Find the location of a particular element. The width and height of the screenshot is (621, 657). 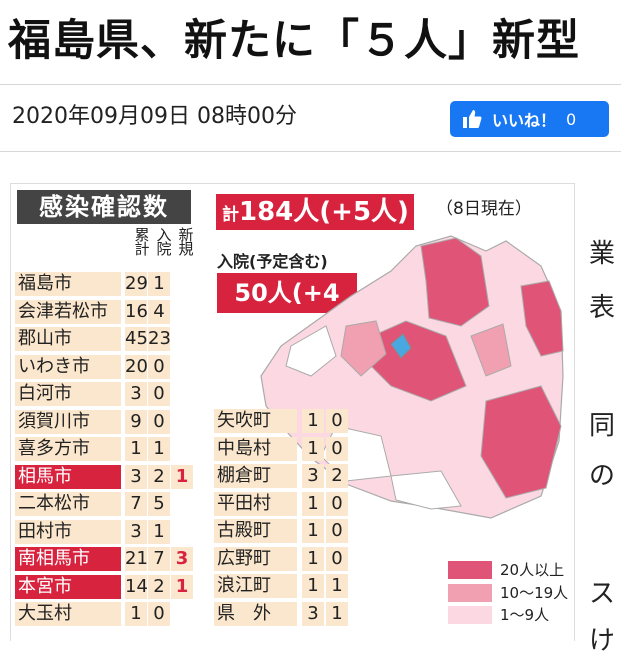

total-count: 14 is located at coordinates (136, 586).